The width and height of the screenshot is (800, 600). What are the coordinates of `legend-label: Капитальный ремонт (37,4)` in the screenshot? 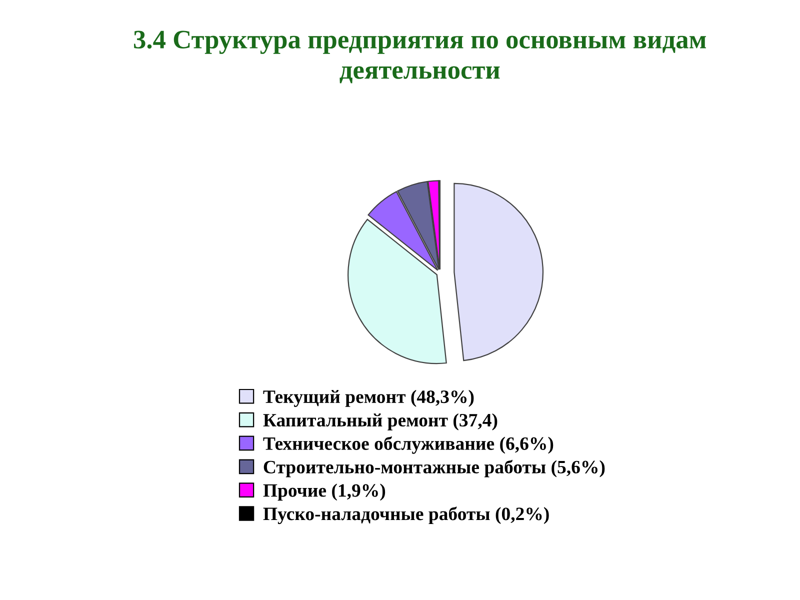 It's located at (380, 421).